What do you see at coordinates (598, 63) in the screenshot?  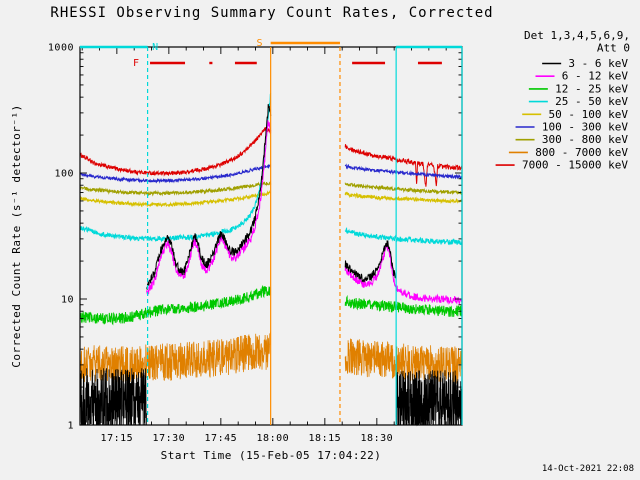 I see `legend-label-3-6: 3 - 6 keV` at bounding box center [598, 63].